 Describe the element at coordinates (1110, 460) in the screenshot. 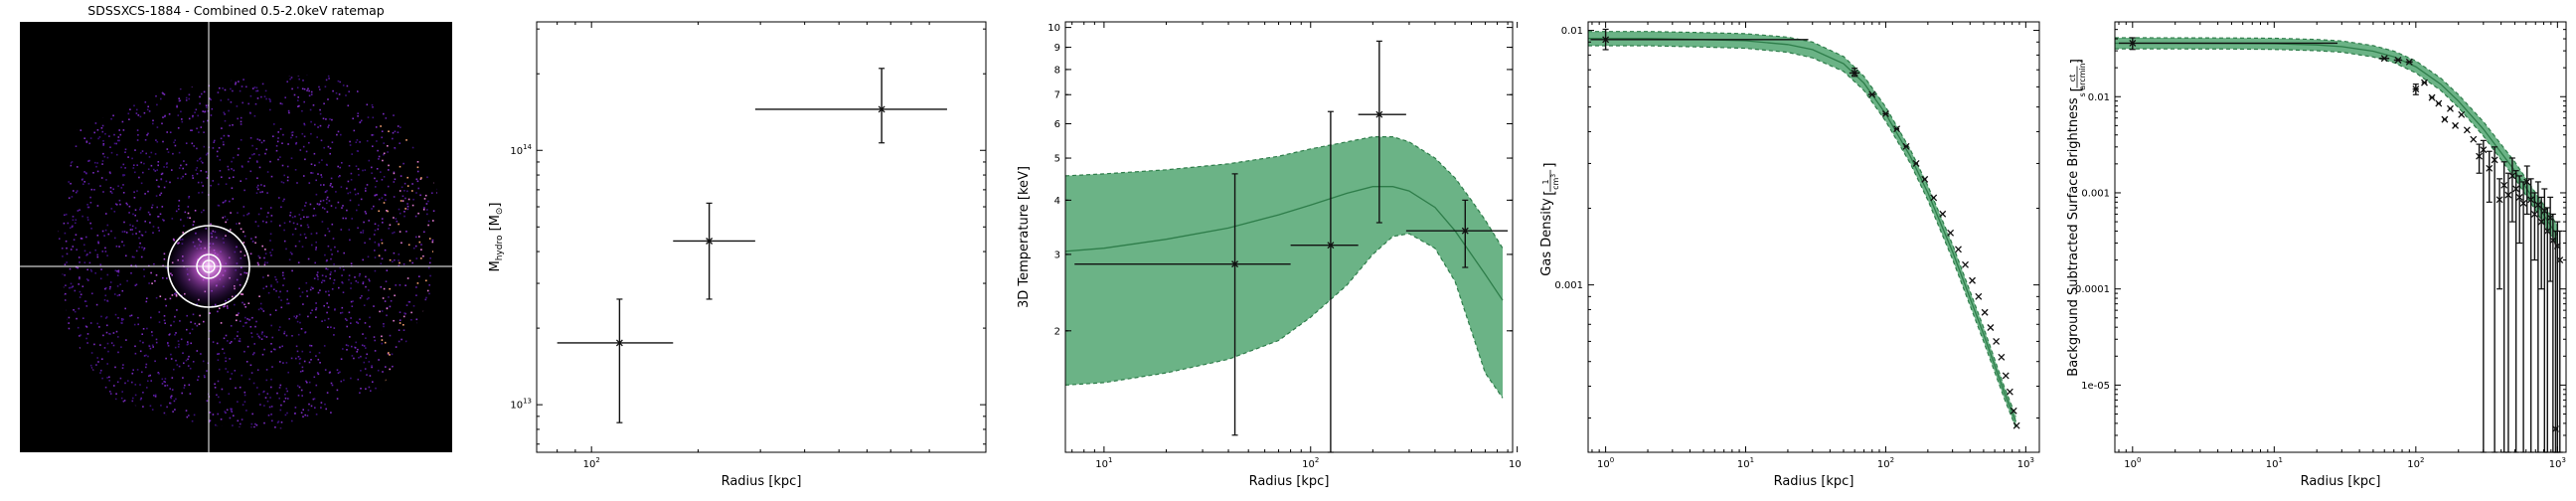

I see `x-tick-exponent: 1` at that location.